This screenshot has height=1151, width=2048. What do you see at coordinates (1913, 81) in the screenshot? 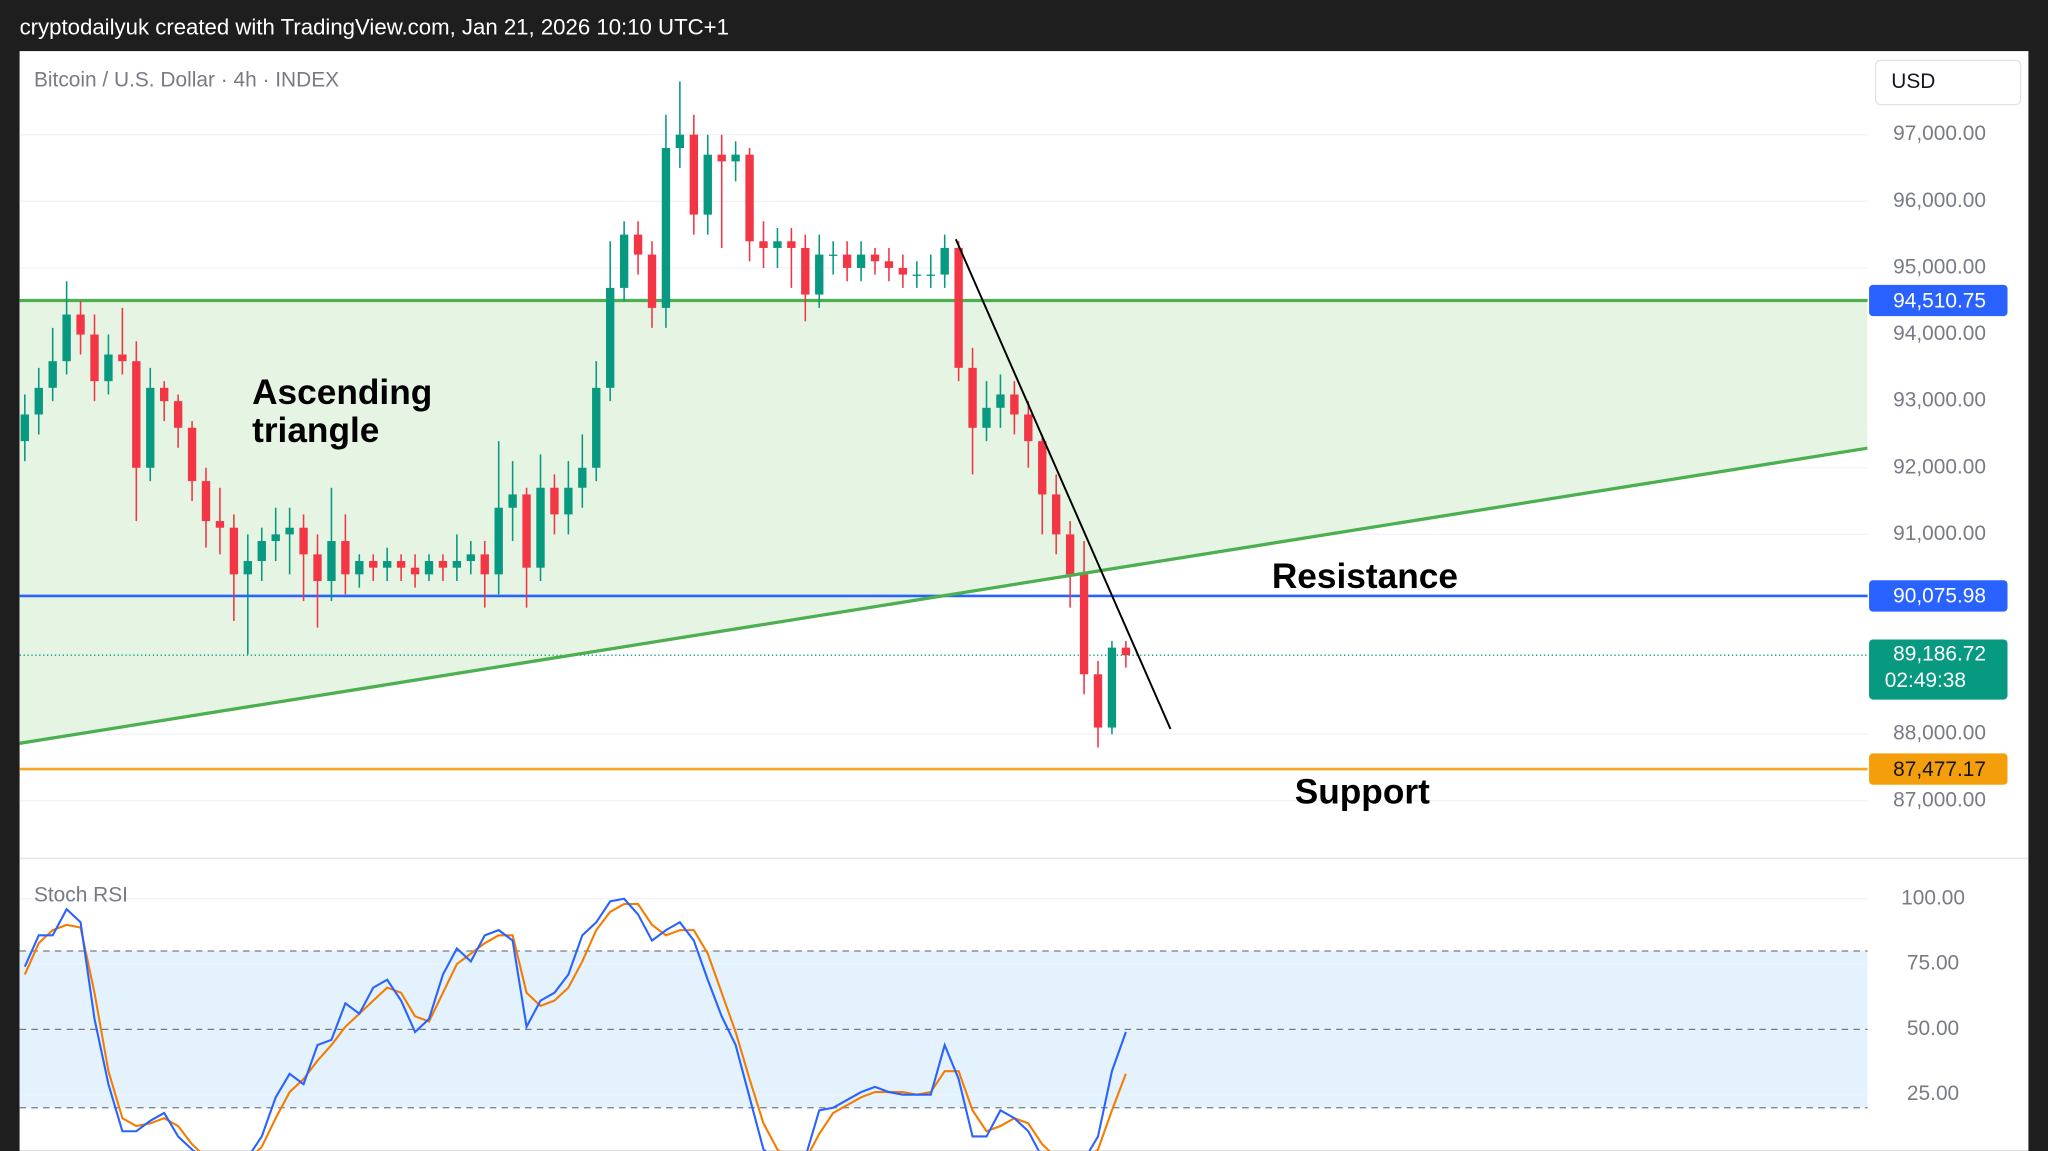
I see `currency-label: USD` at bounding box center [1913, 81].